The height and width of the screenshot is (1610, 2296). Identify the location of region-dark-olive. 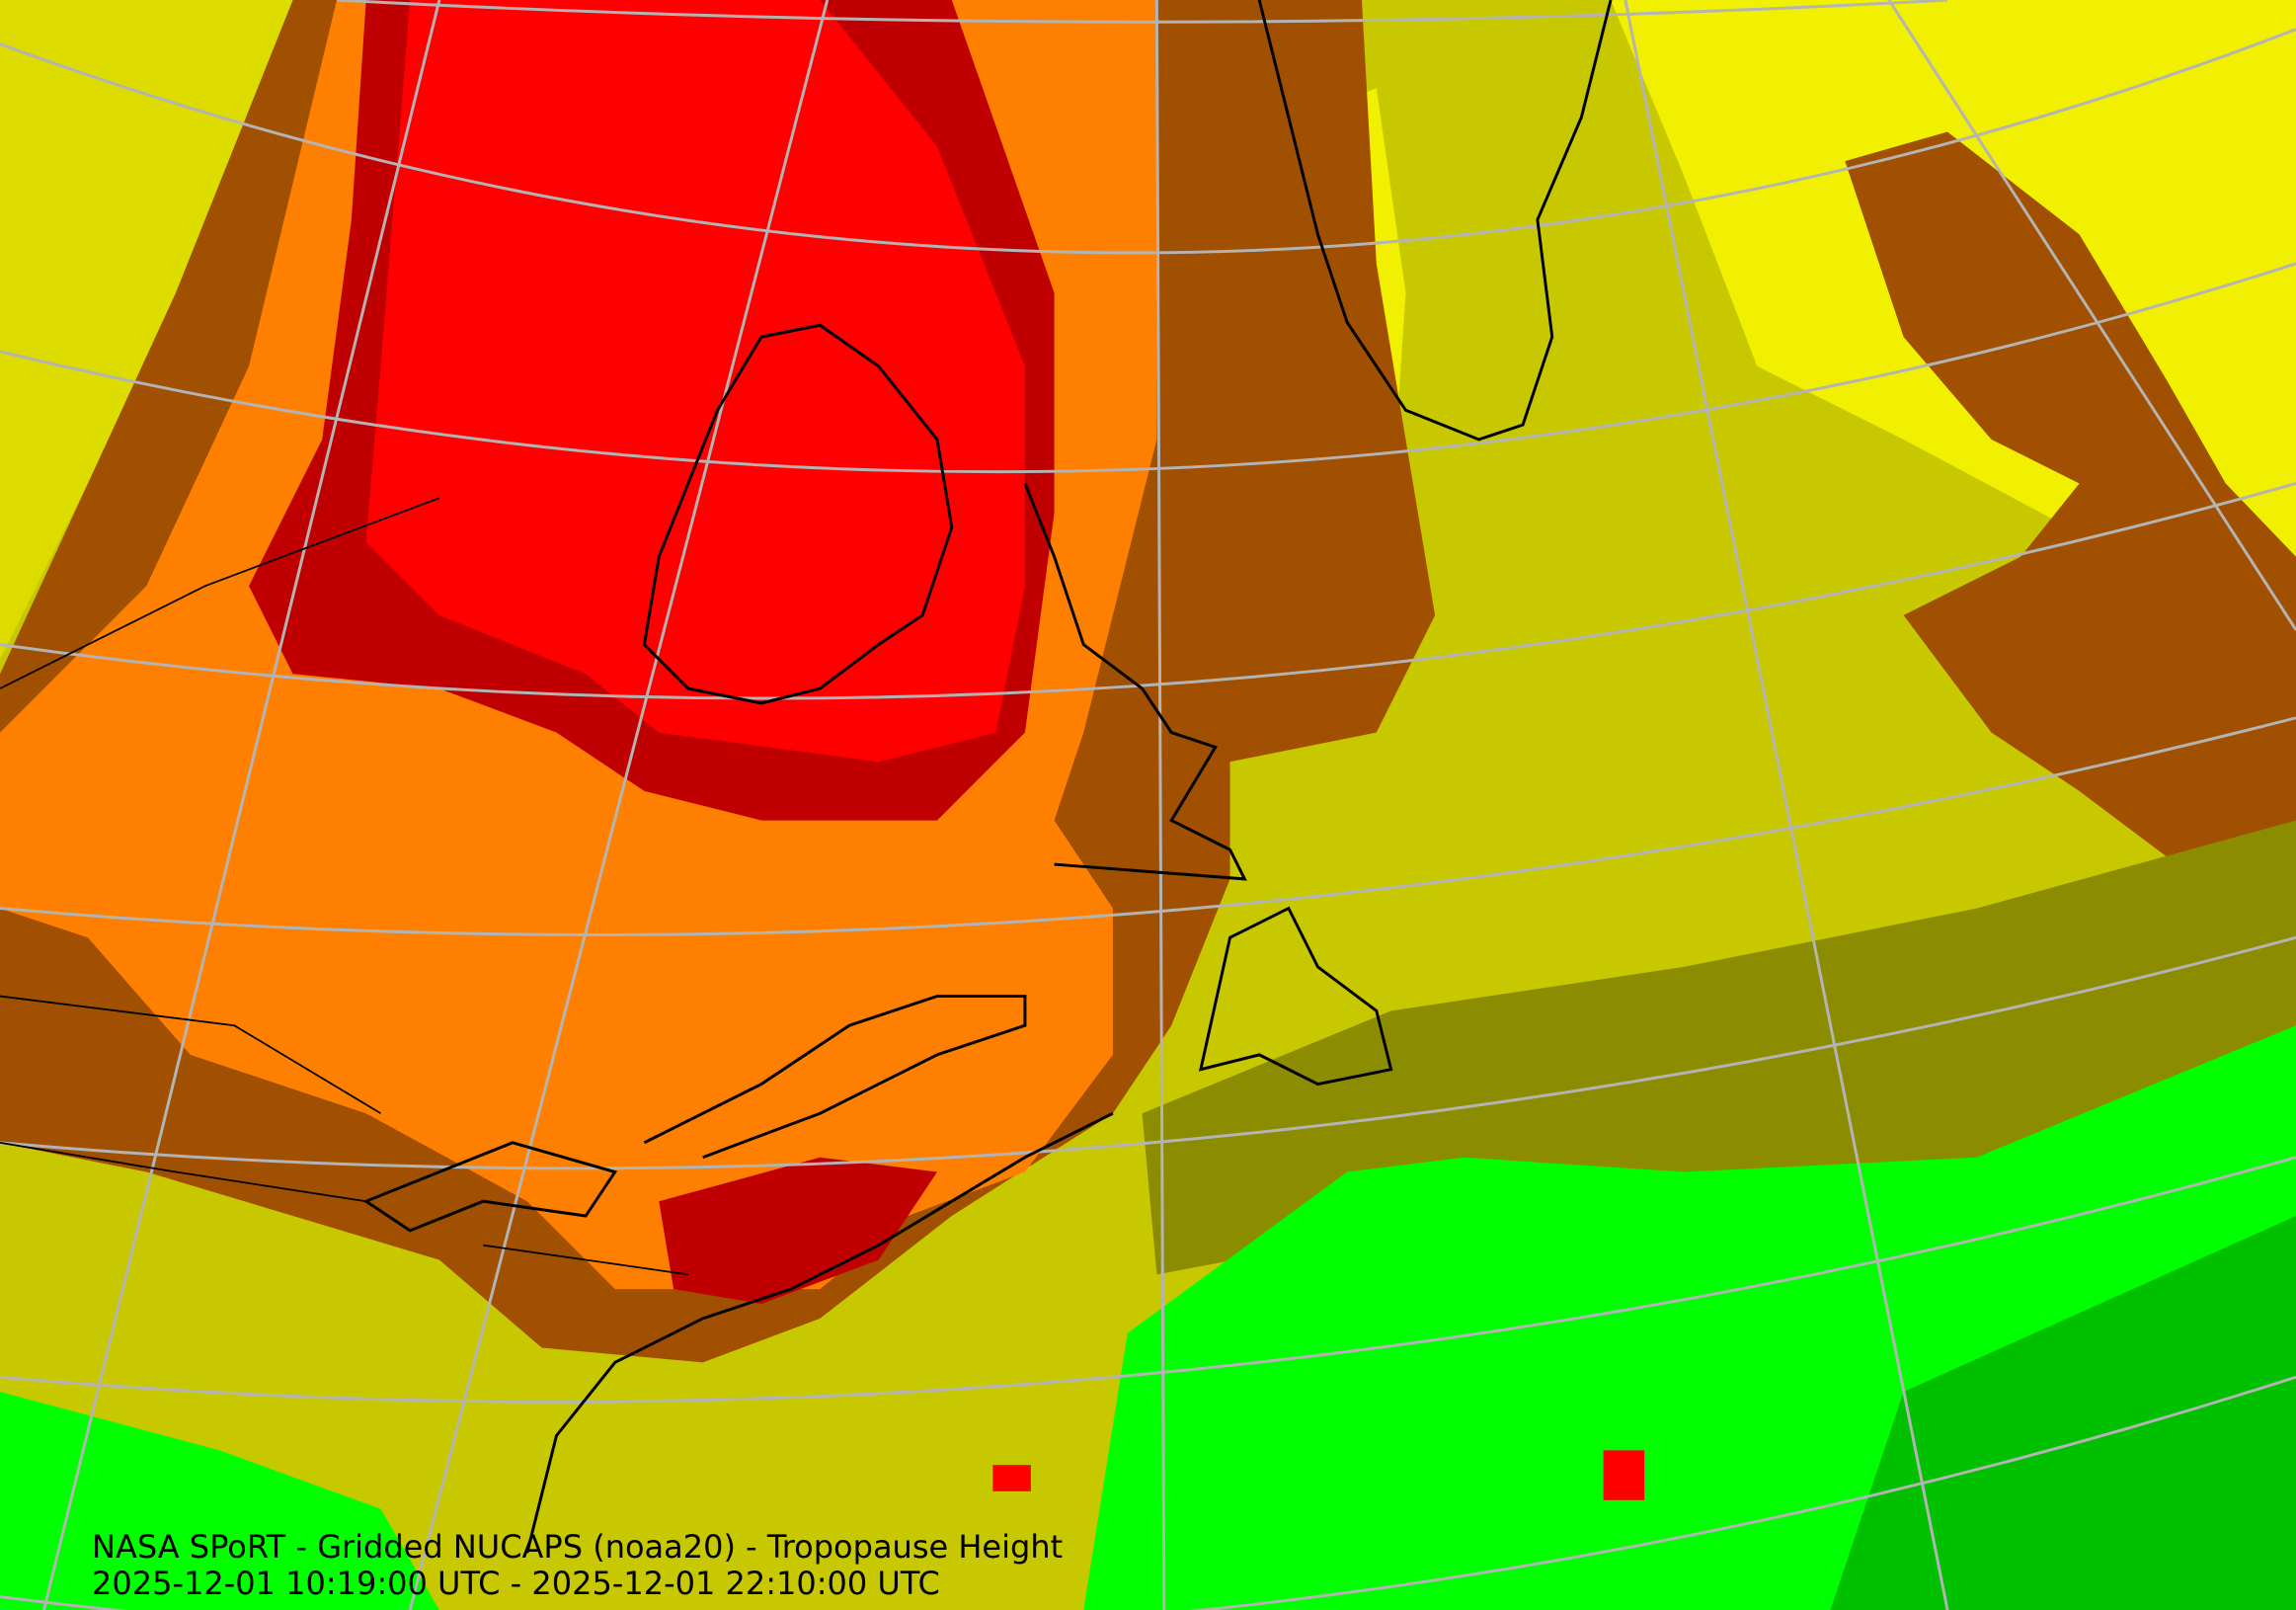
(1719, 1047).